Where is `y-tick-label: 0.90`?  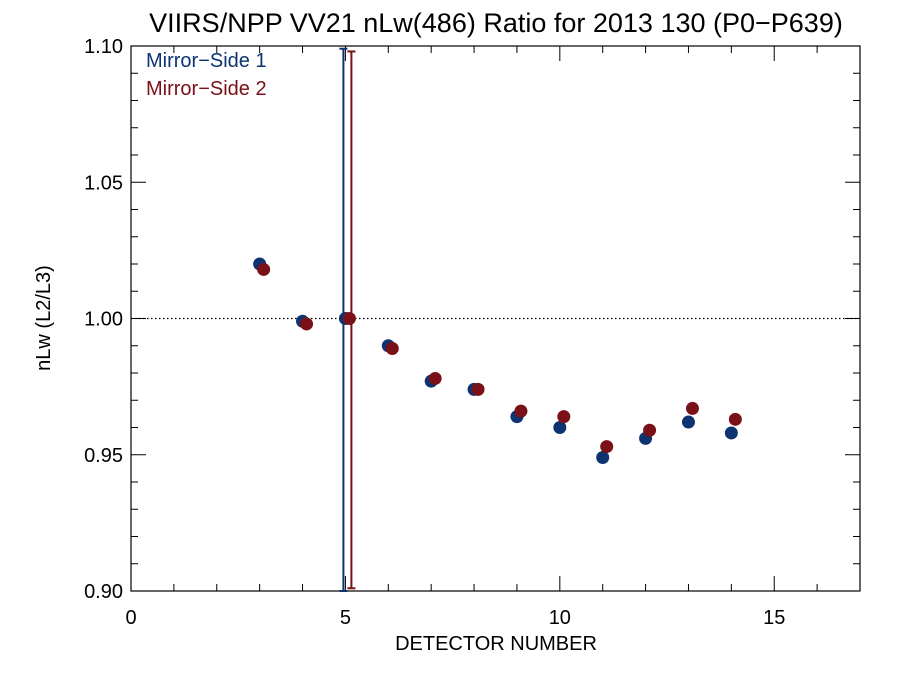 y-tick-label: 0.90 is located at coordinates (103, 592).